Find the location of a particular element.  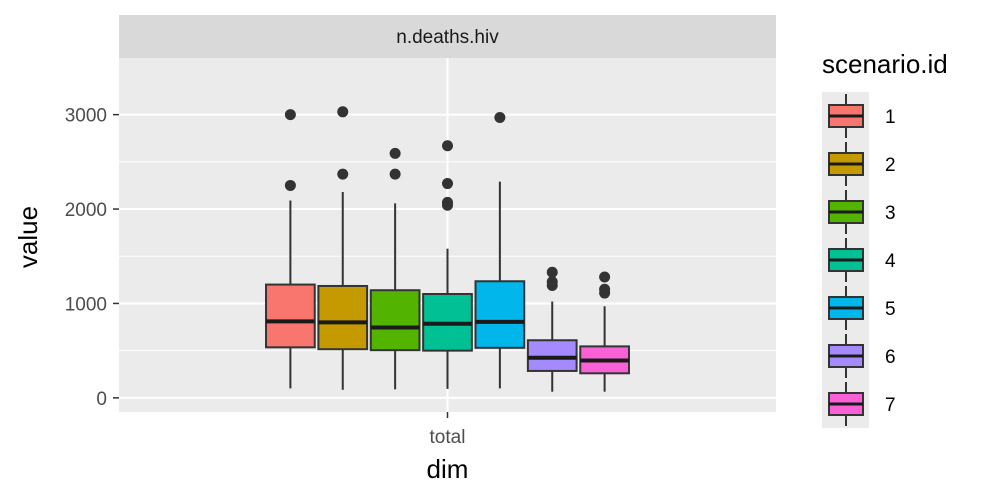

x-axis-tick-label: total is located at coordinates (448, 437).